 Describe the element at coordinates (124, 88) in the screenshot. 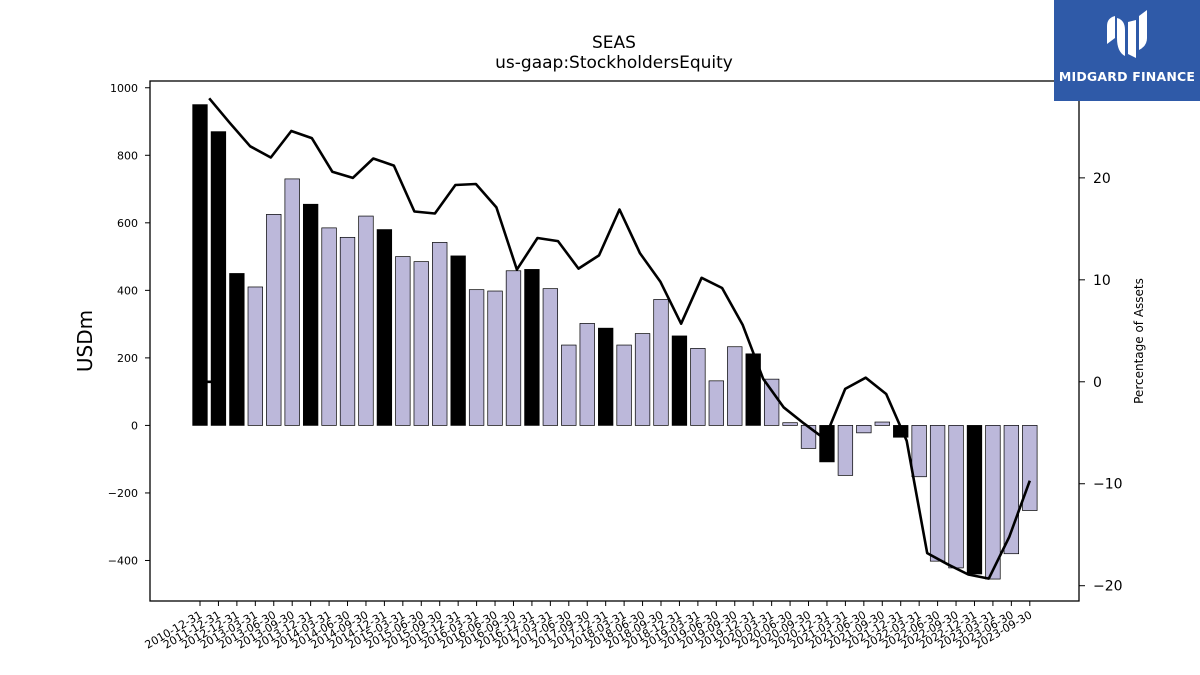

I see `y-tick-label: 1000` at that location.